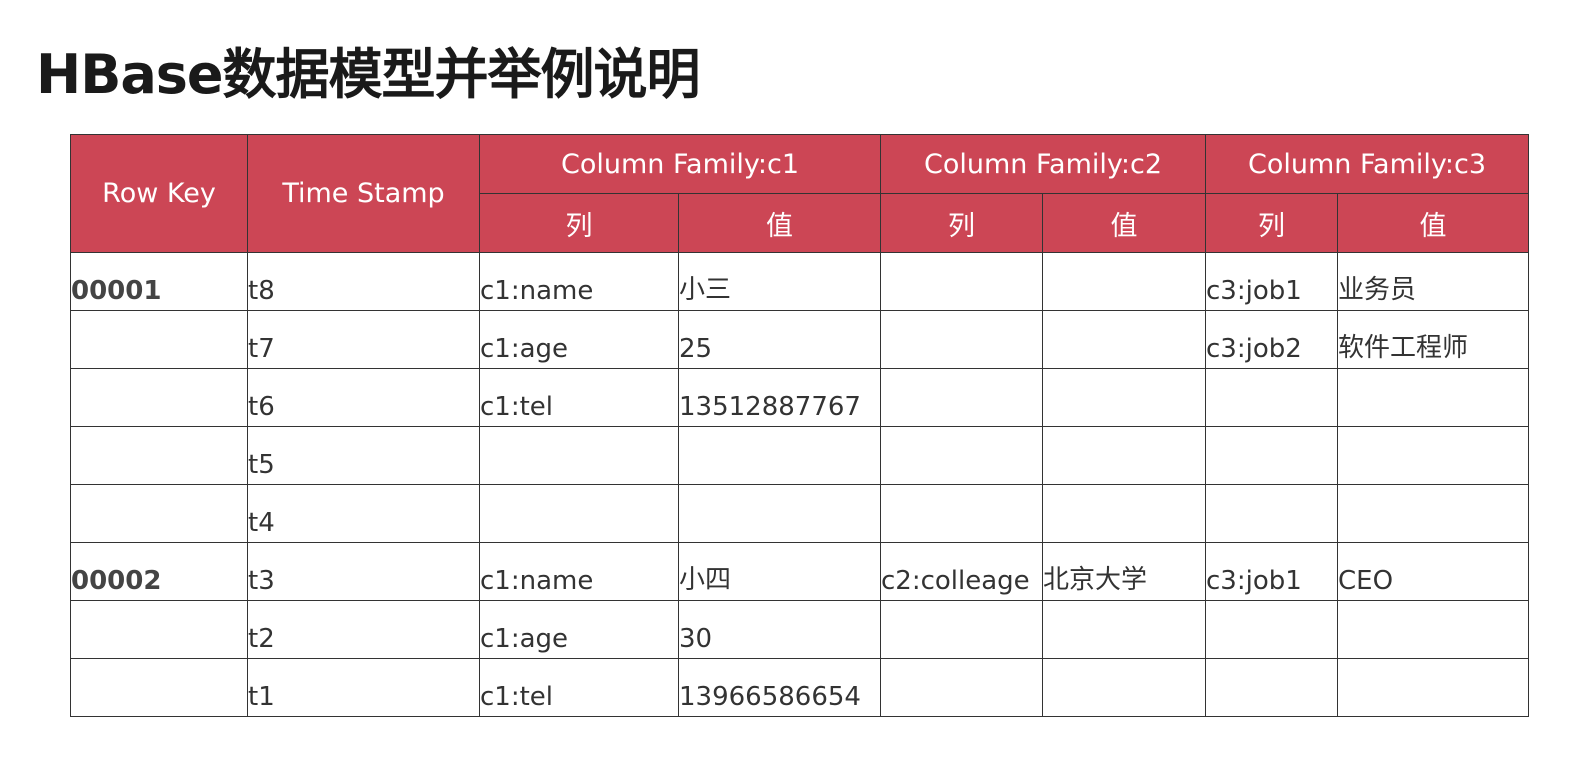  Describe the element at coordinates (779, 397) in the screenshot. I see `cell-c1-value: 13512887767` at that location.